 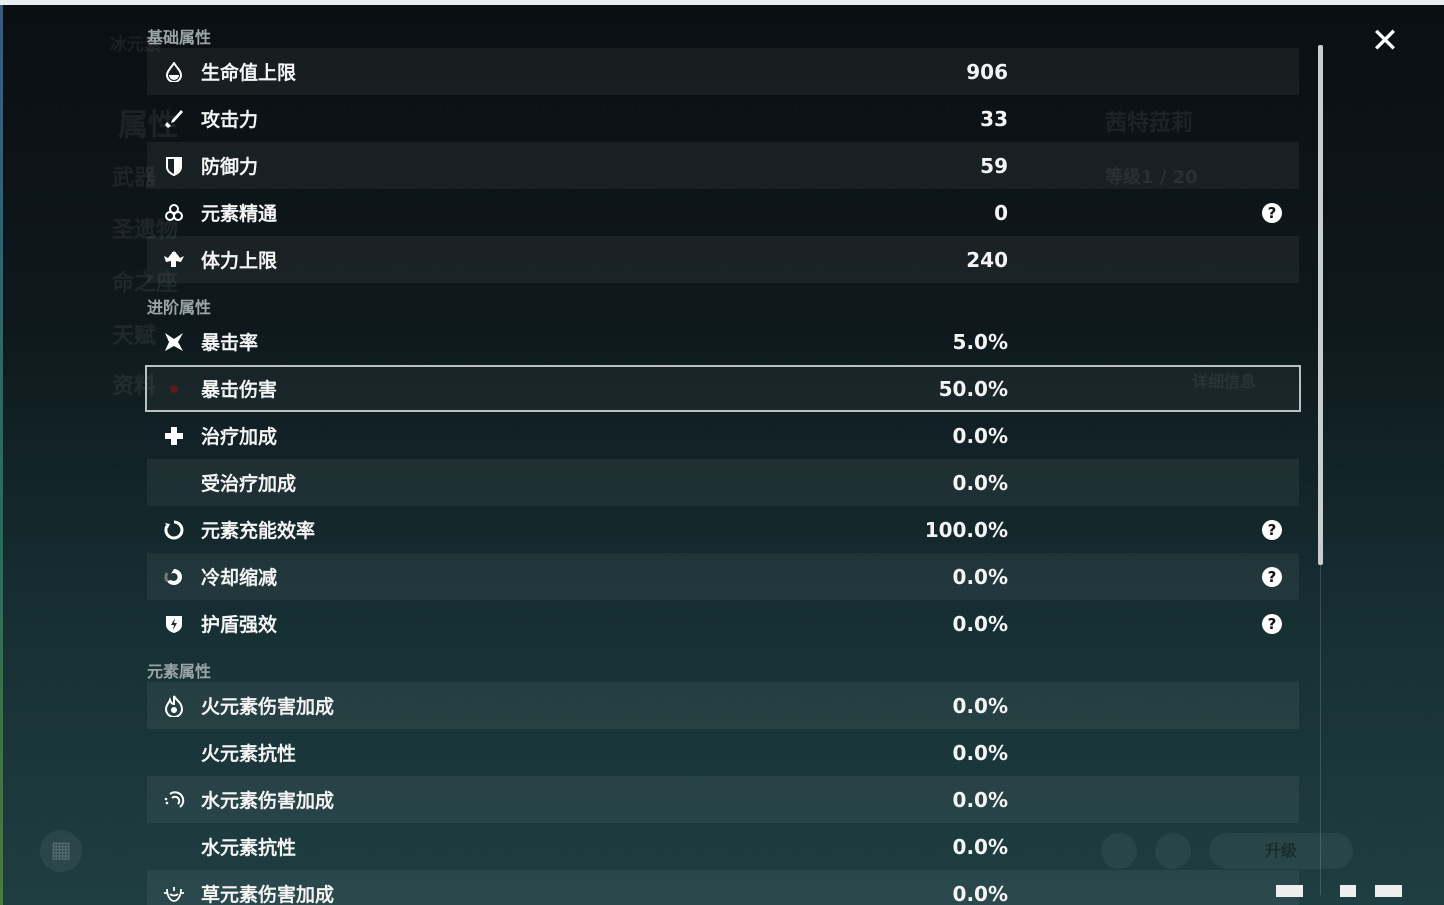 I want to click on stat-row: 生命值上限 906, so click(x=723, y=71).